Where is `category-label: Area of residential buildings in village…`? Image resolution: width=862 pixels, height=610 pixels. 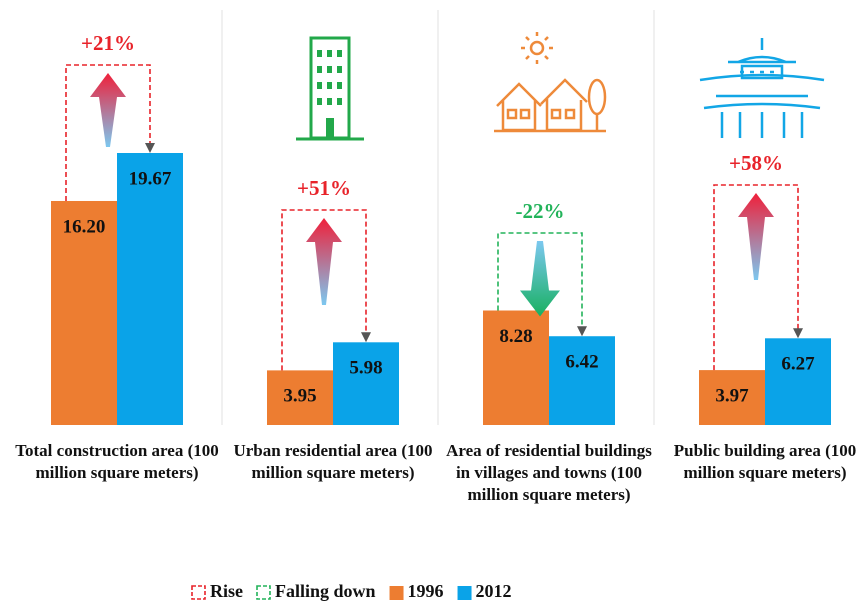 category-label: Area of residential buildings in village… is located at coordinates (549, 472).